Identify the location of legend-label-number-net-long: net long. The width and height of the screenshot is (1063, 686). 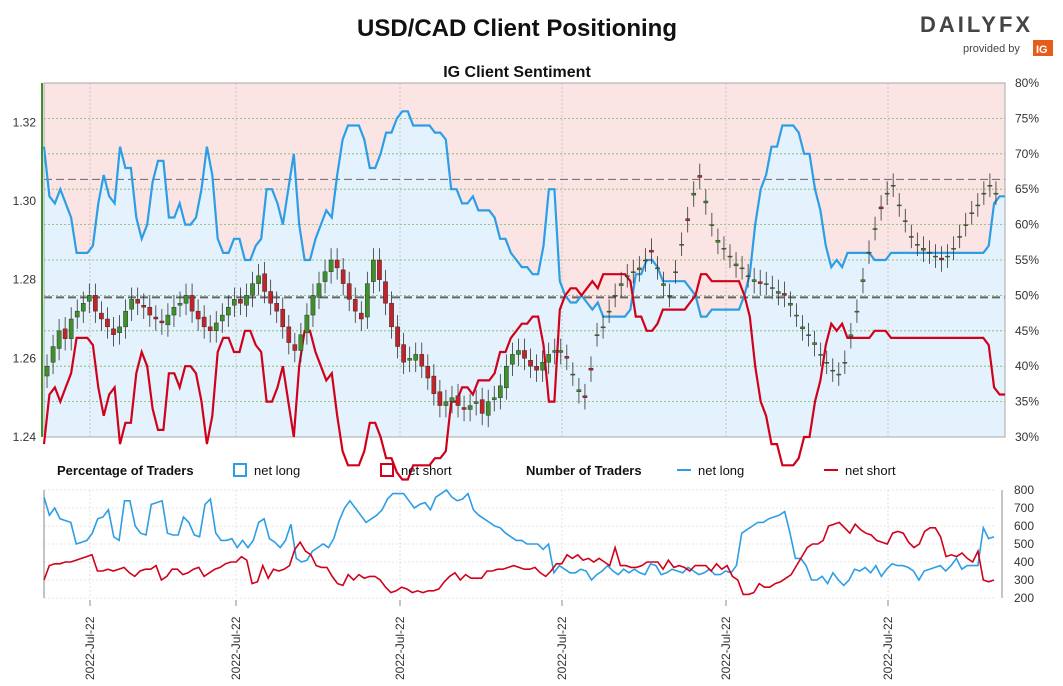
(721, 470).